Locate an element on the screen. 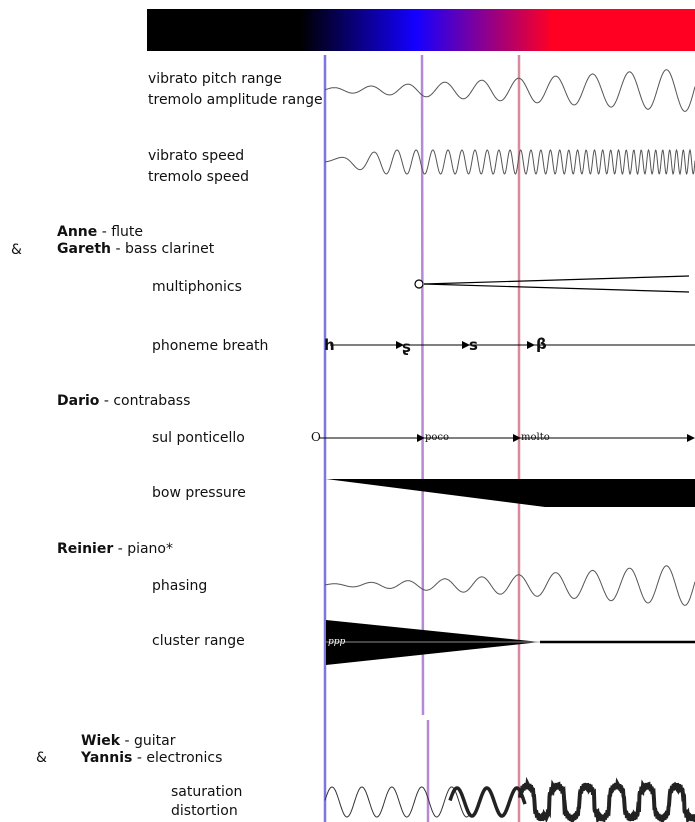 Image resolution: width=695 pixels, height=822 pixels. label-multiphonics: multiphonics is located at coordinates (197, 287).